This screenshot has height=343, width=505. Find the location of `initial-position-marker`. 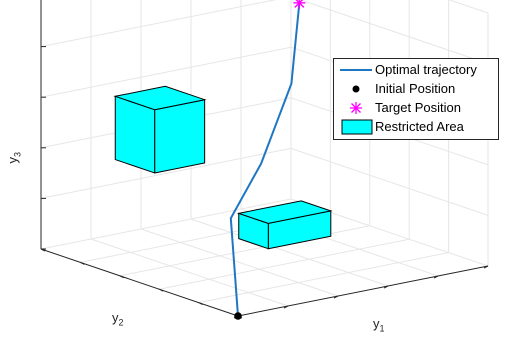

initial-position-marker is located at coordinates (238, 316).